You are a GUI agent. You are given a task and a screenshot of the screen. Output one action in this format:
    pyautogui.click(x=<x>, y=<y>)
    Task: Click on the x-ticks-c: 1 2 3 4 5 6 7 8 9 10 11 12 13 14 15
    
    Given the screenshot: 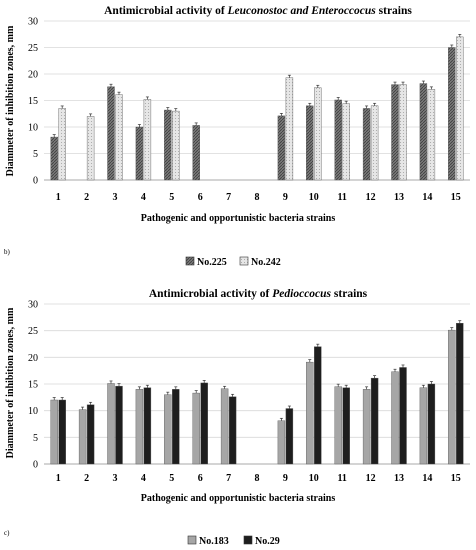 What is the action you would take?
    pyautogui.click(x=258, y=478)
    